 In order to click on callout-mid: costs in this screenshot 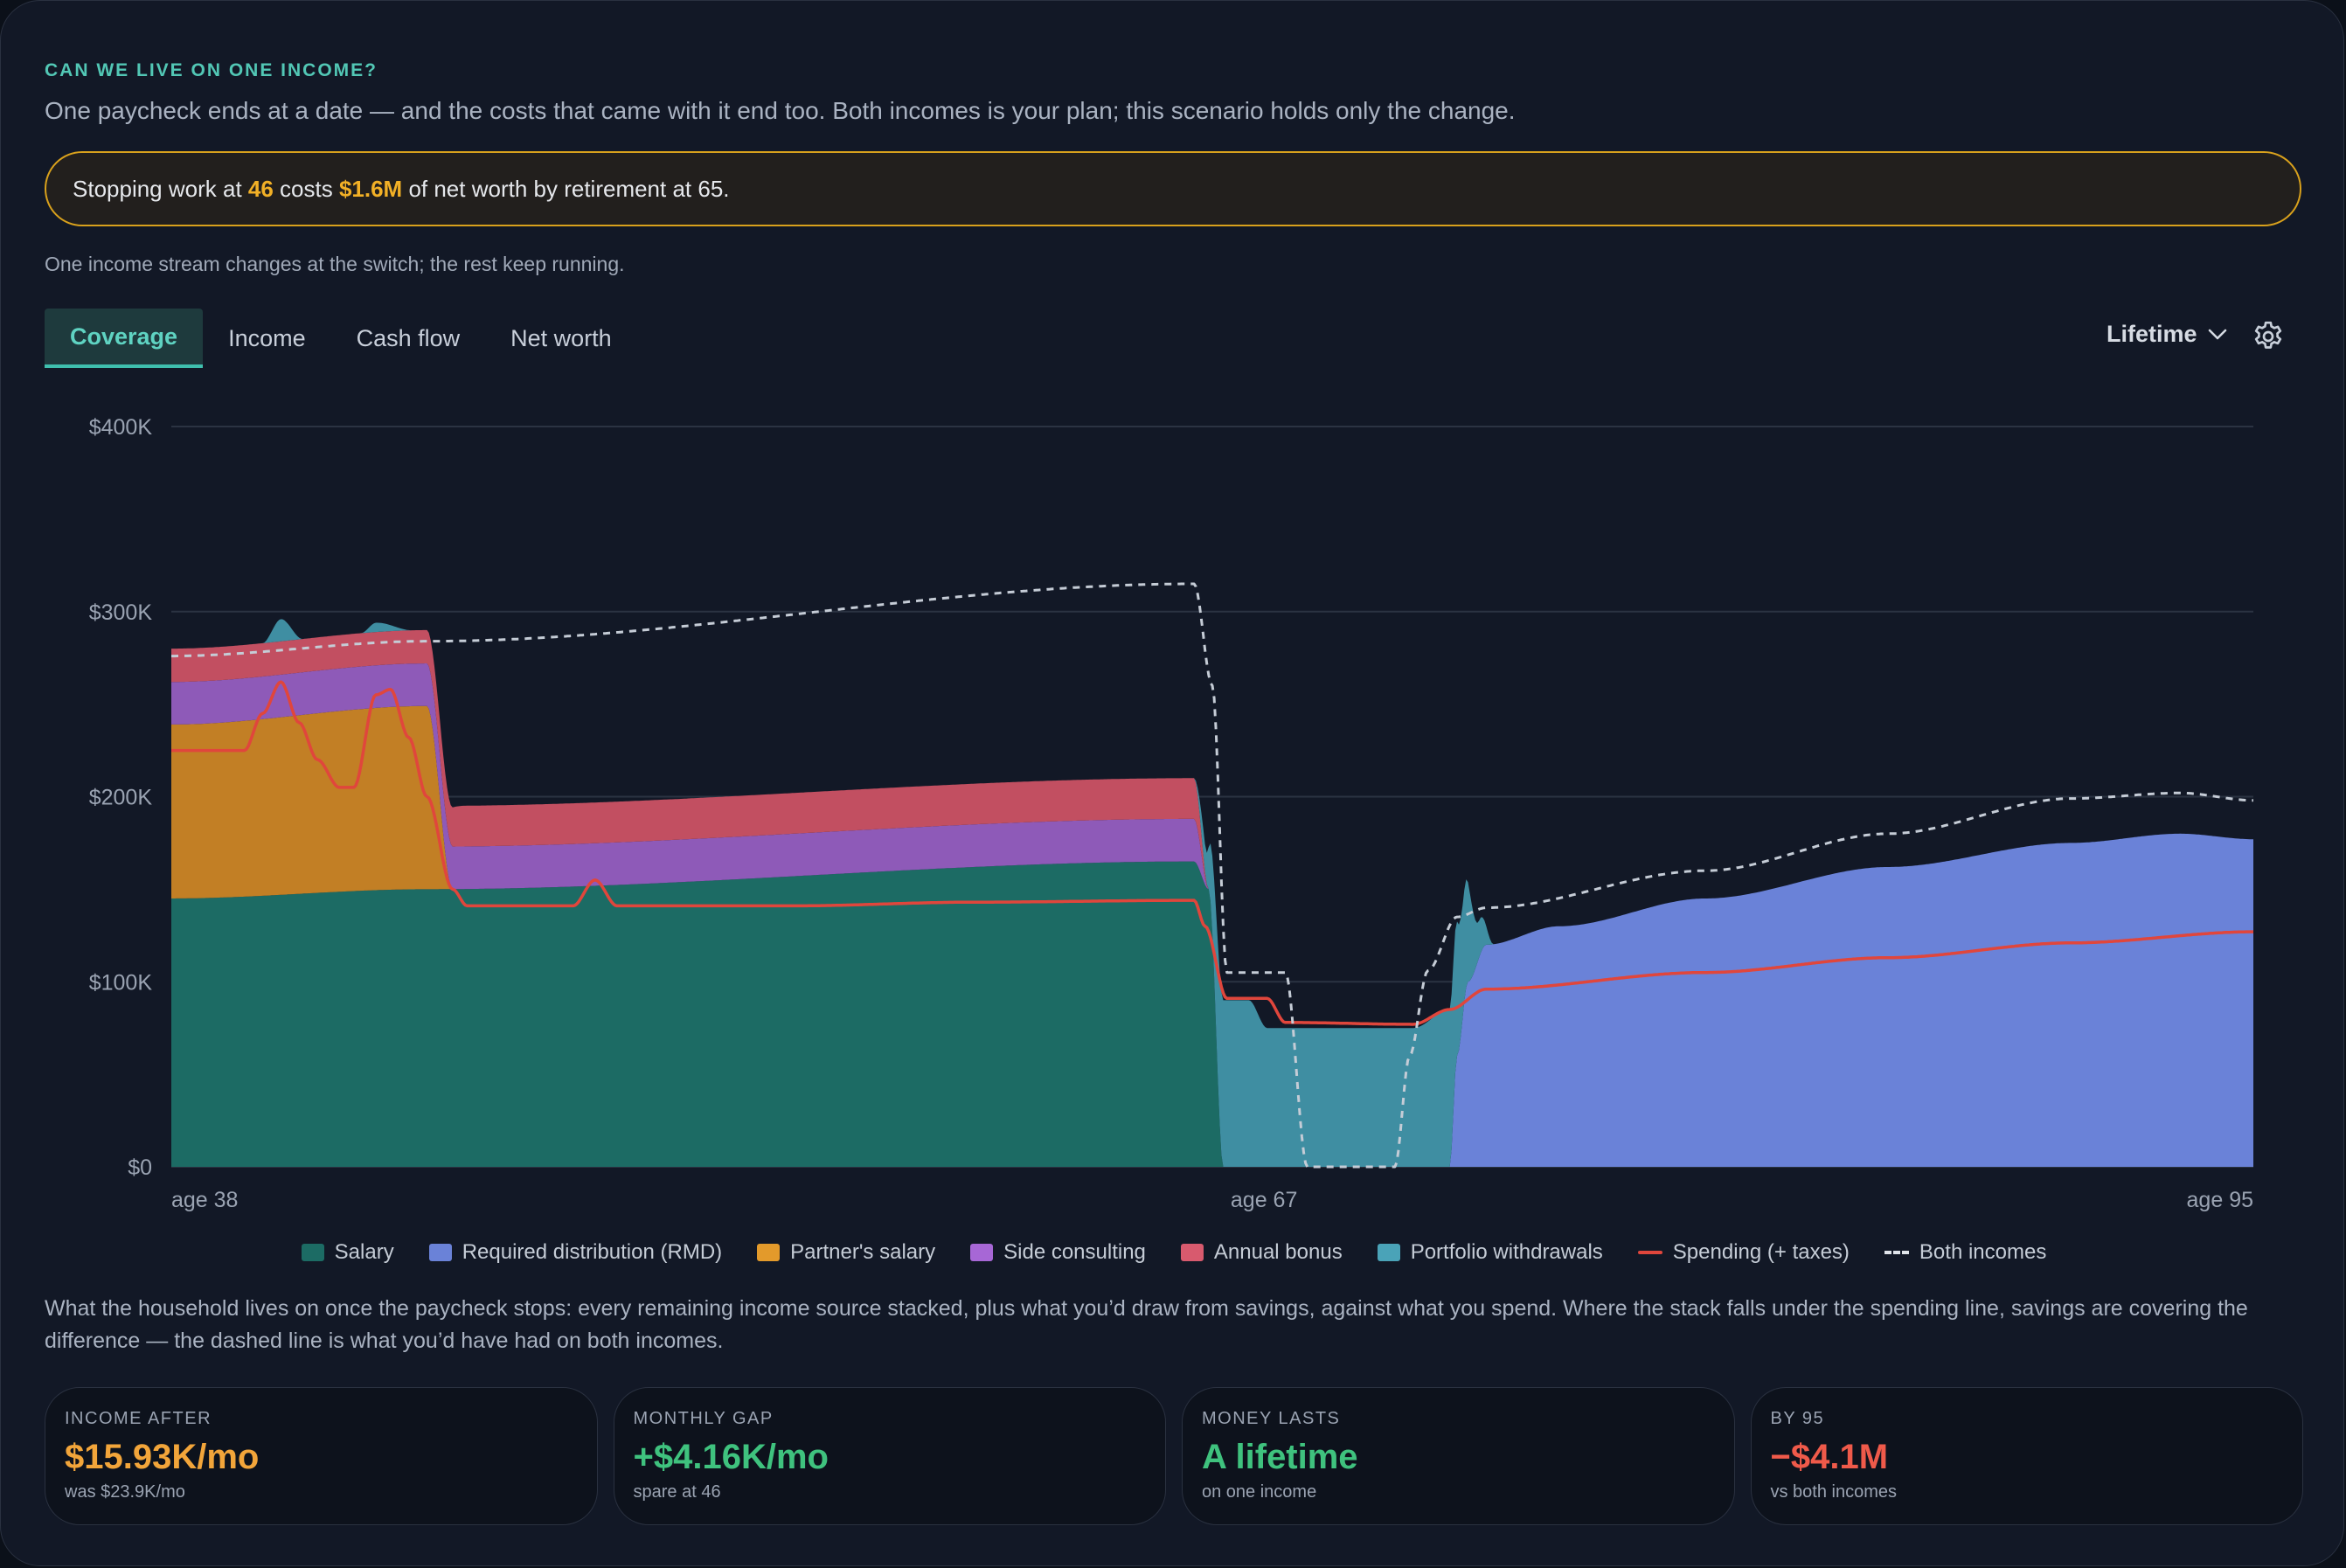, I will do `click(306, 189)`.